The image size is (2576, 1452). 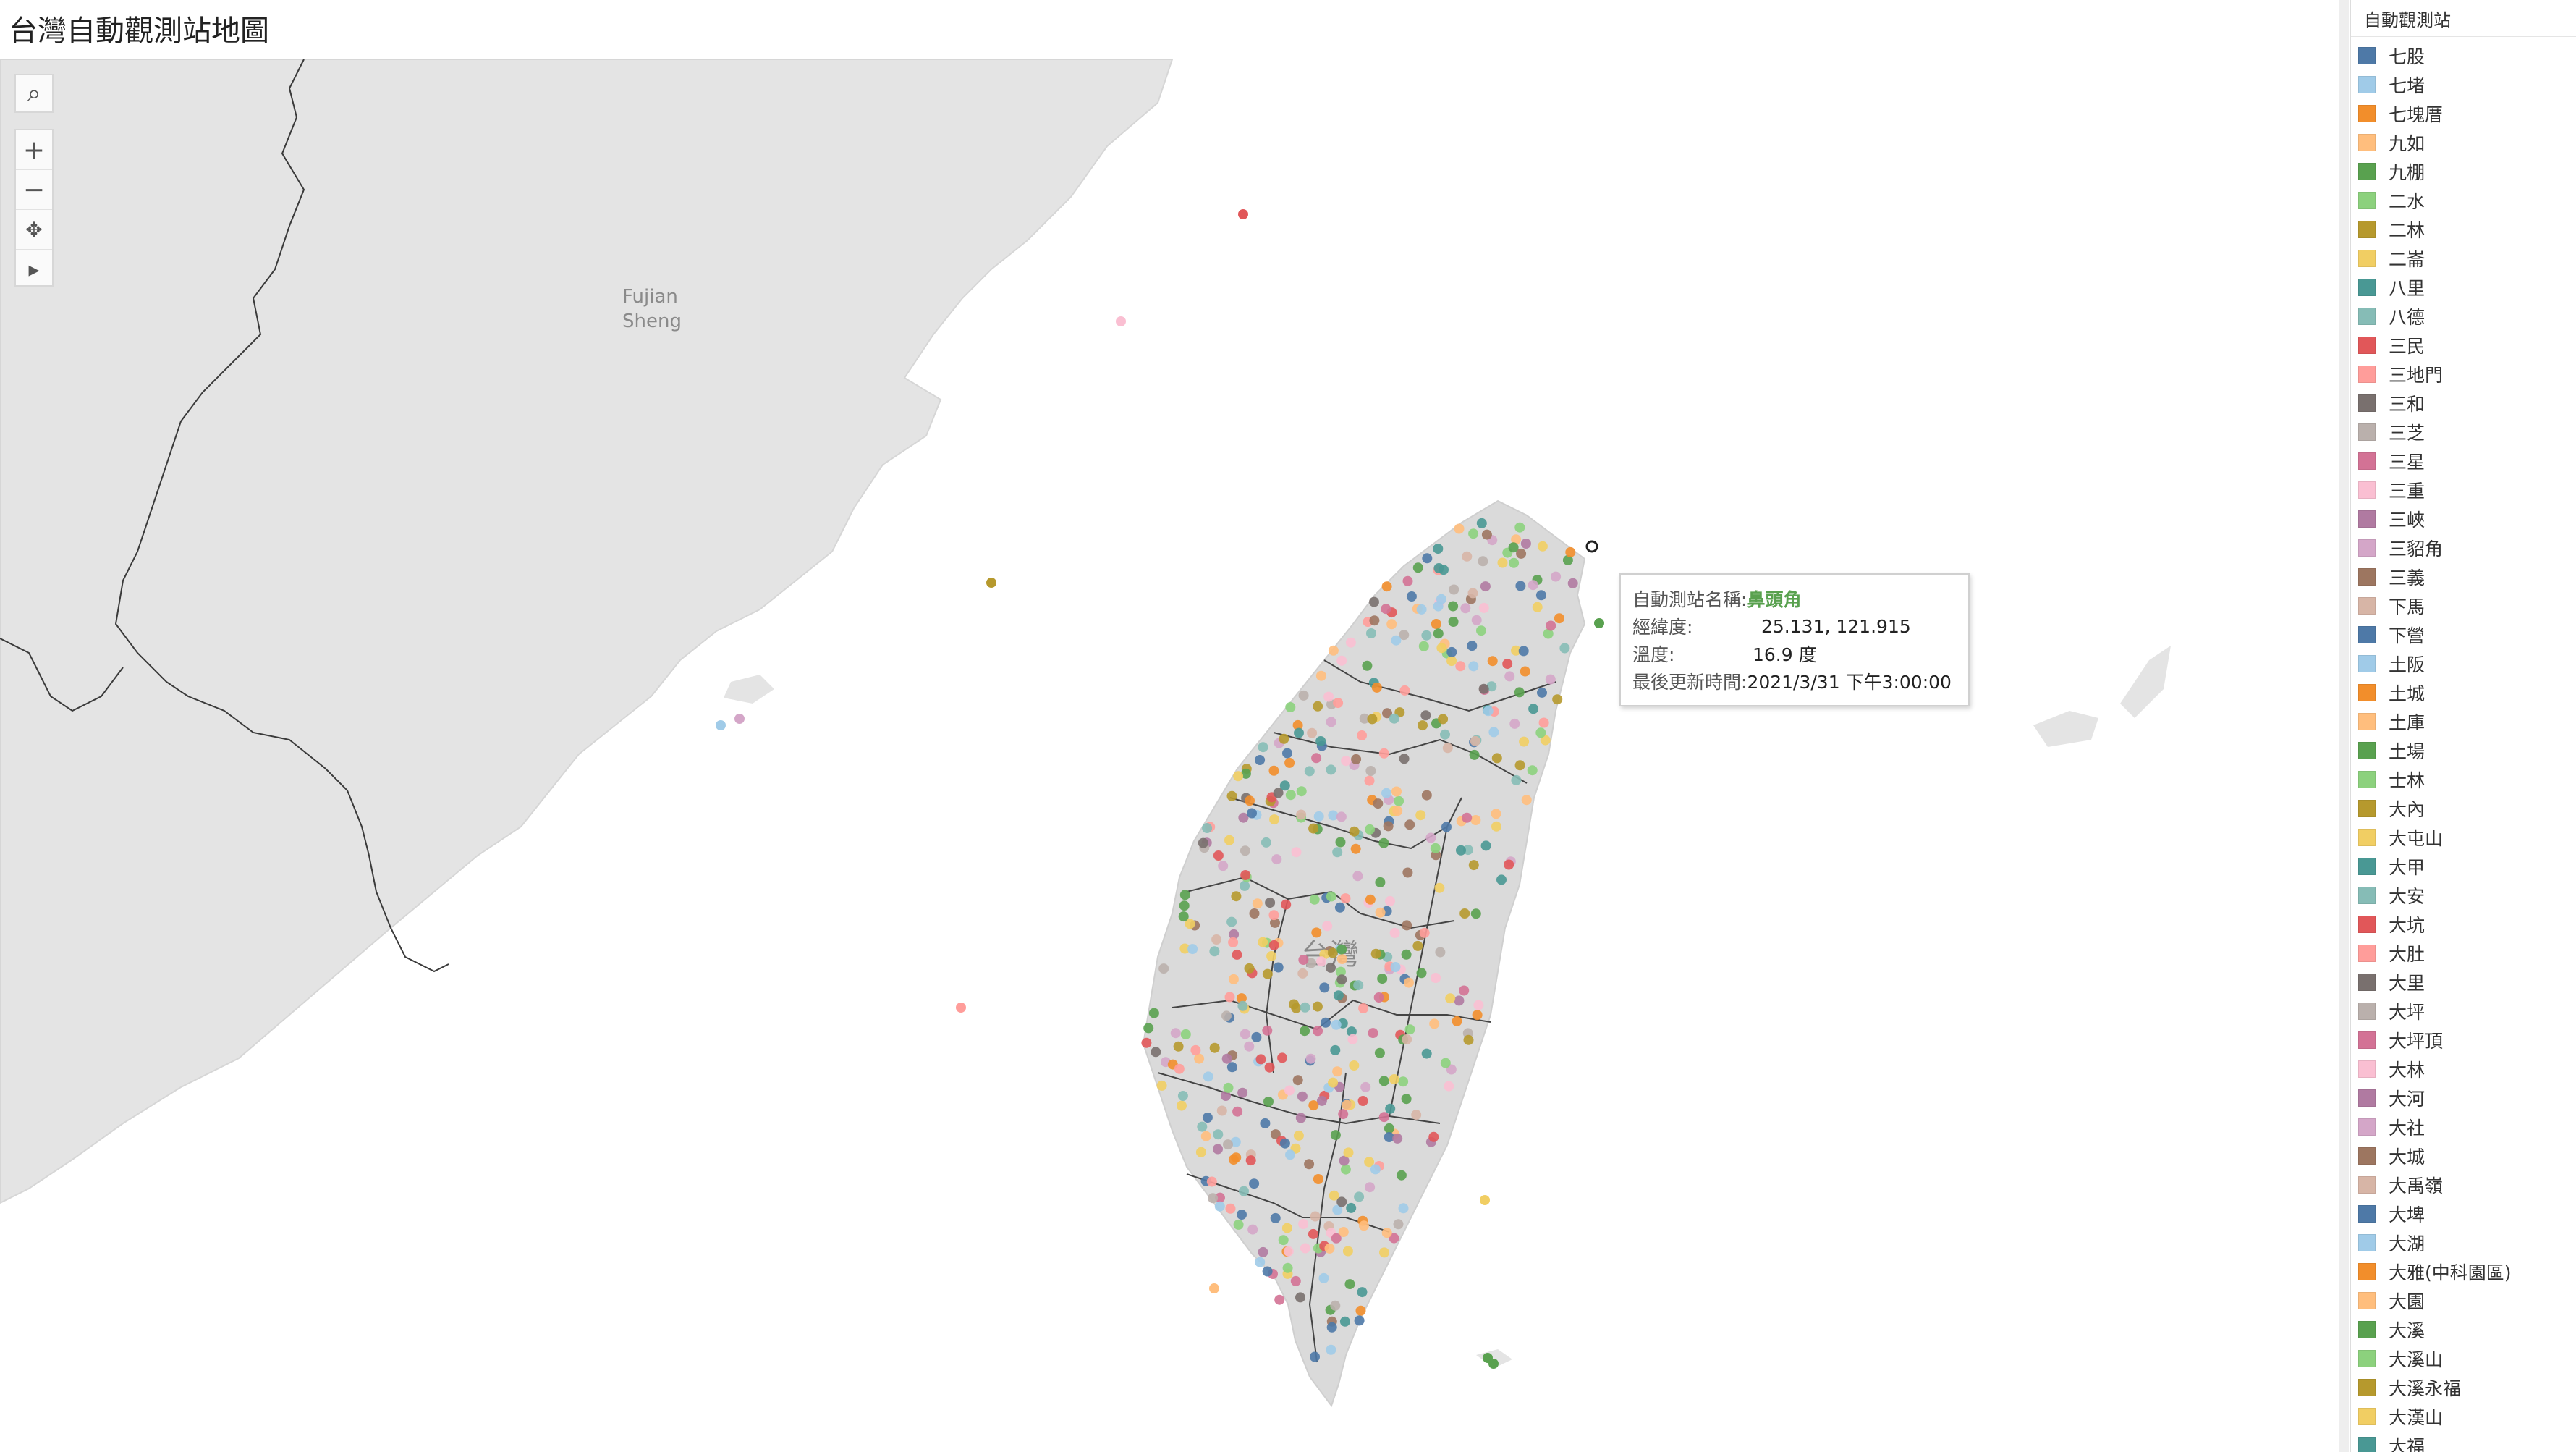 I want to click on legend-item: 三星, so click(x=2463, y=462).